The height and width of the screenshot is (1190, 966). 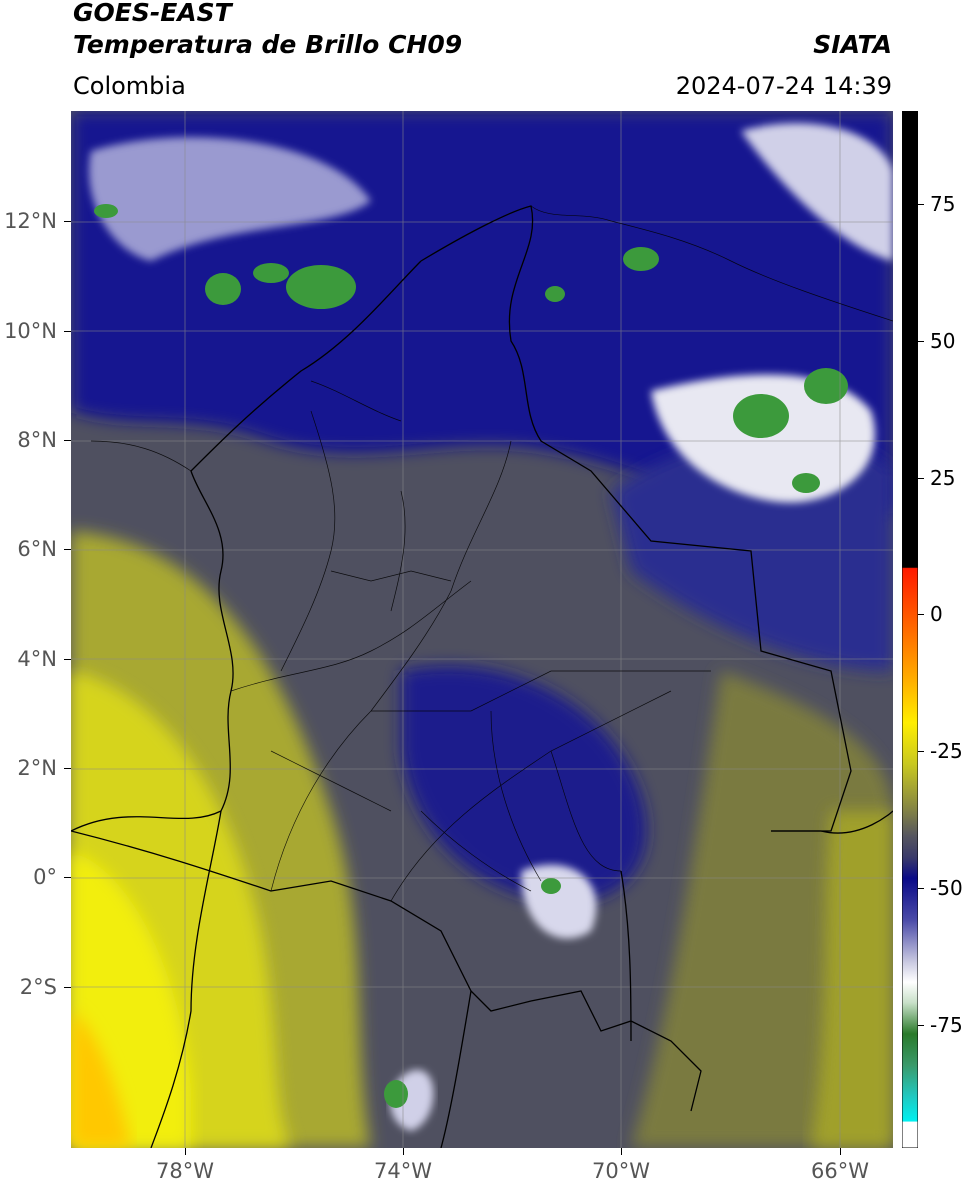 I want to click on lat-tick-6n: 6°N, so click(x=37, y=549).